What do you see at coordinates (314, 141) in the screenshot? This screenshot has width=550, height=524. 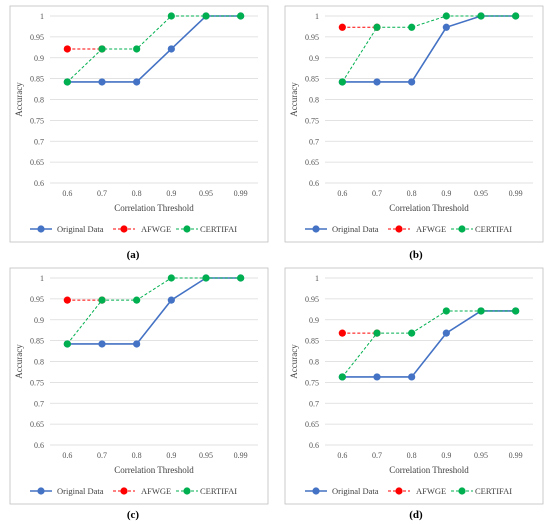 I see `y-tick-label: 0.7` at bounding box center [314, 141].